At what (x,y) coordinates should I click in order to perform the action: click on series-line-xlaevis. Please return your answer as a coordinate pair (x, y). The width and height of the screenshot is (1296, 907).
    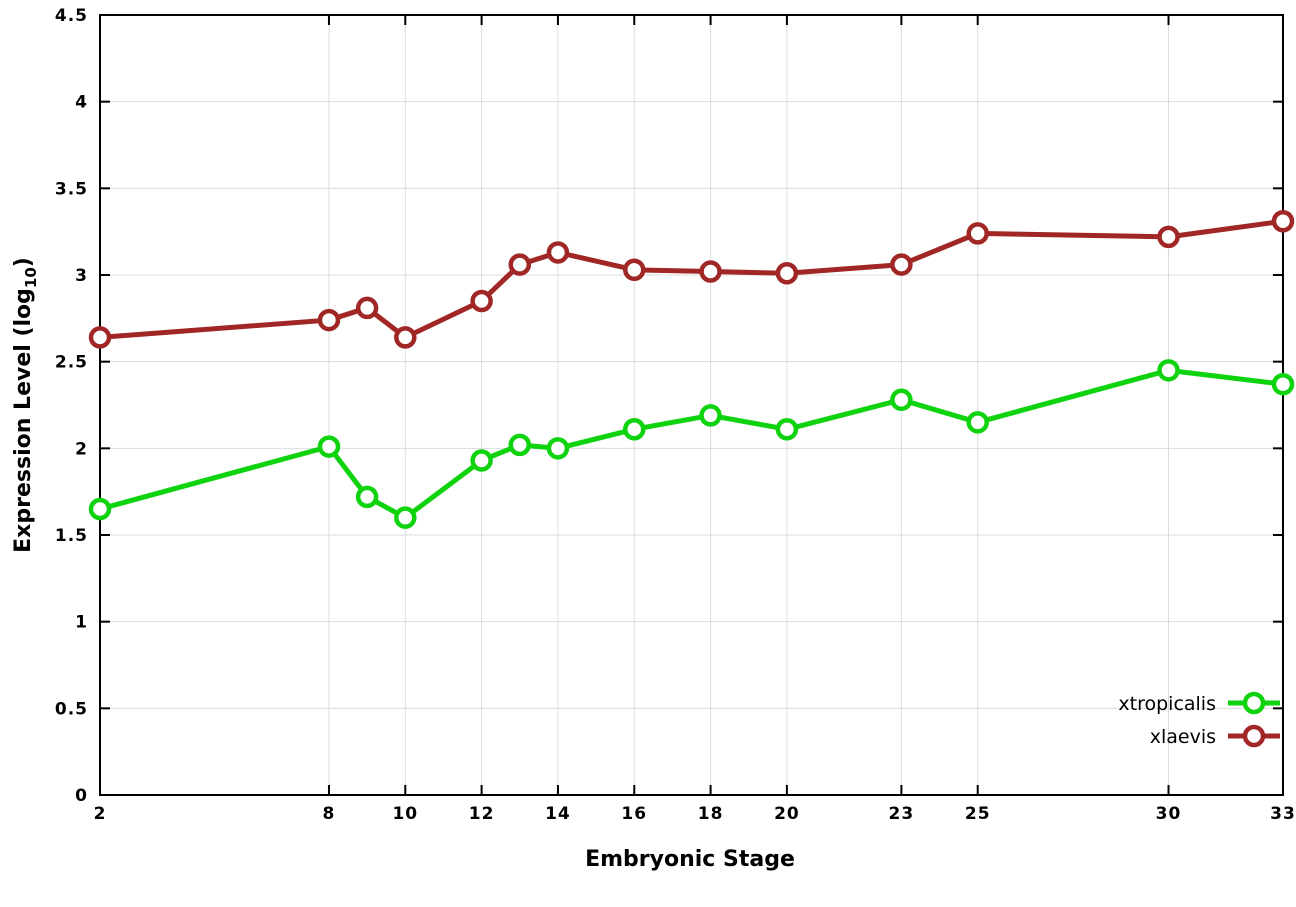
    Looking at the image, I should click on (691, 279).